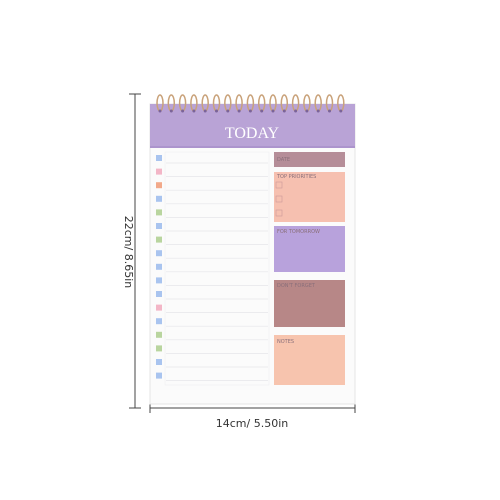  I want to click on width-label: 14cm/ 5.50in, so click(252, 423).